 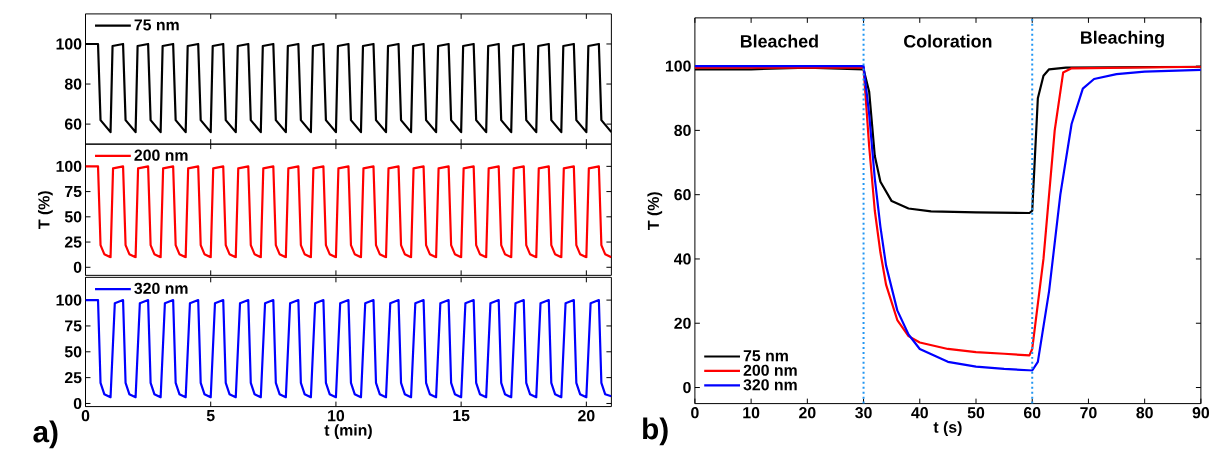 What do you see at coordinates (348, 431) in the screenshot?
I see `x-axis-title: t (min)` at bounding box center [348, 431].